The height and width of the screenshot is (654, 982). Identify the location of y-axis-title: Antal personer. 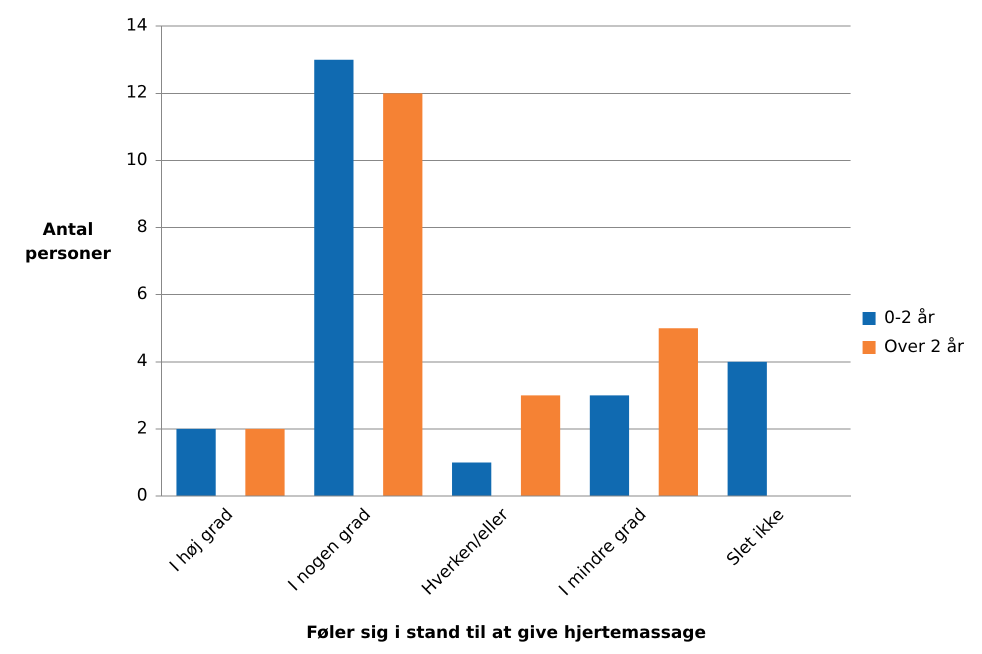
(68, 242).